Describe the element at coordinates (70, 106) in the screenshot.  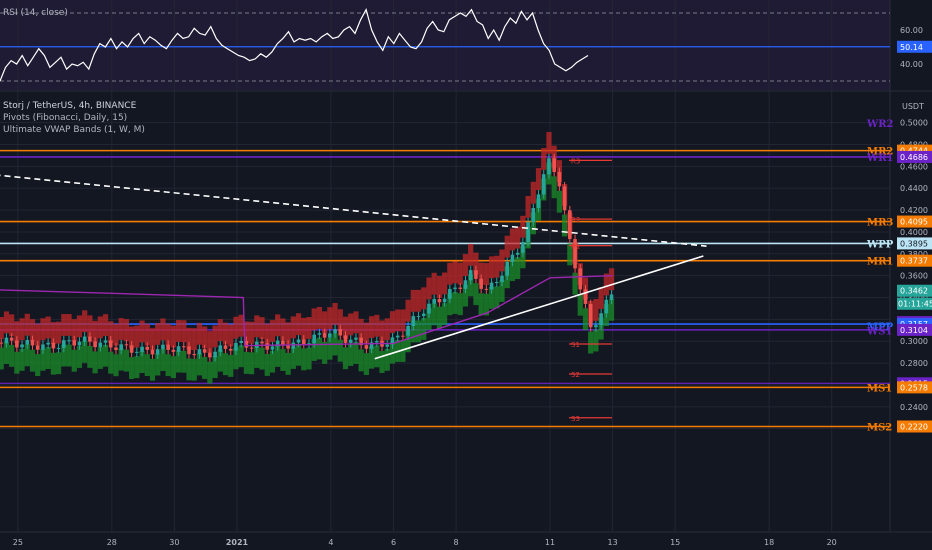
I see `symbol-title: Storj / TetherUS, 4h, BINANCE` at that location.